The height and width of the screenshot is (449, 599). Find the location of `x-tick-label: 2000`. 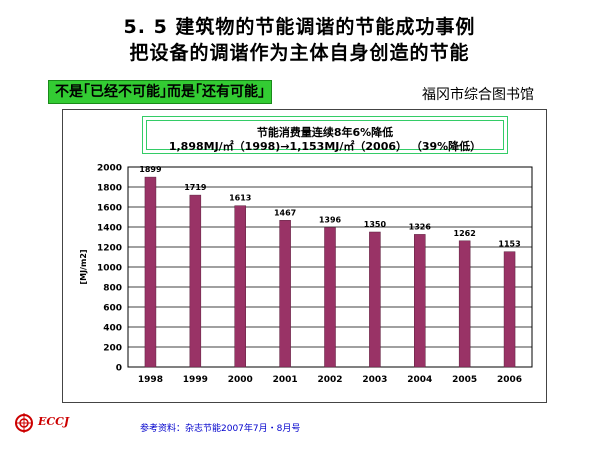

x-tick-label: 2000 is located at coordinates (240, 380).